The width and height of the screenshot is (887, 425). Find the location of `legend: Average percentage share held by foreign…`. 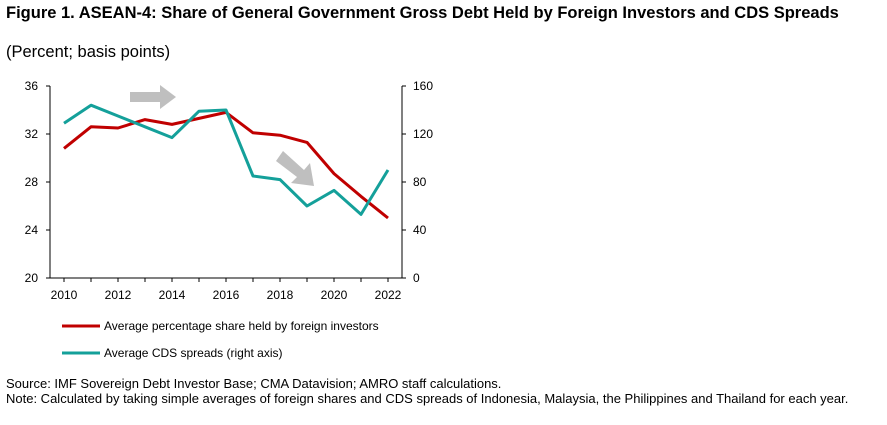

legend: Average percentage share held by foreign… is located at coordinates (220, 339).